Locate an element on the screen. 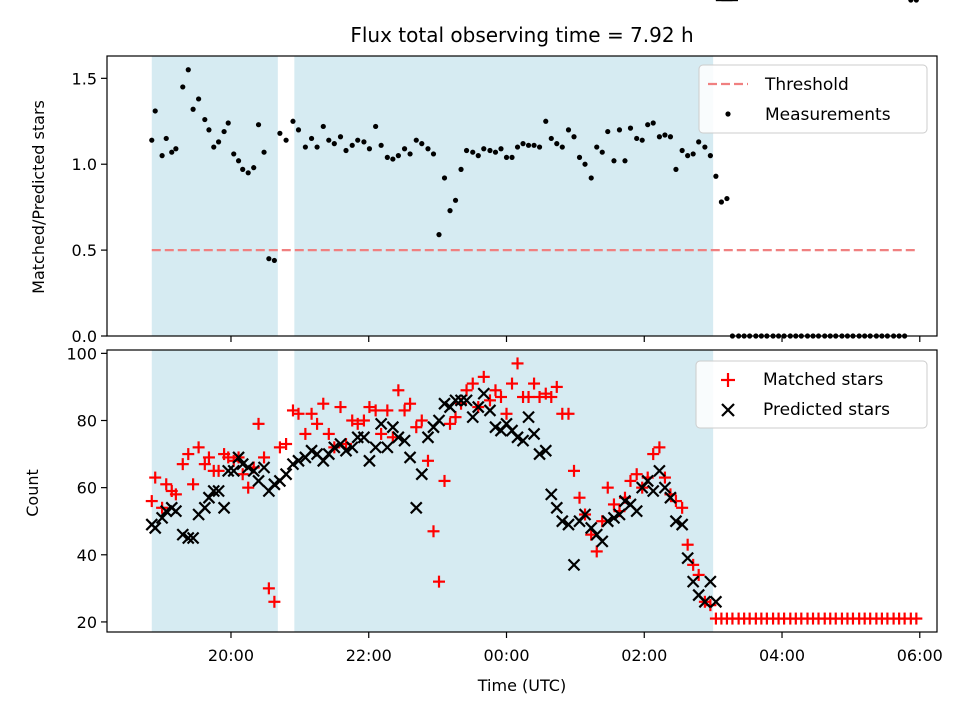  chart-title: Flux total observing time = 7.92 h is located at coordinates (521, 35).